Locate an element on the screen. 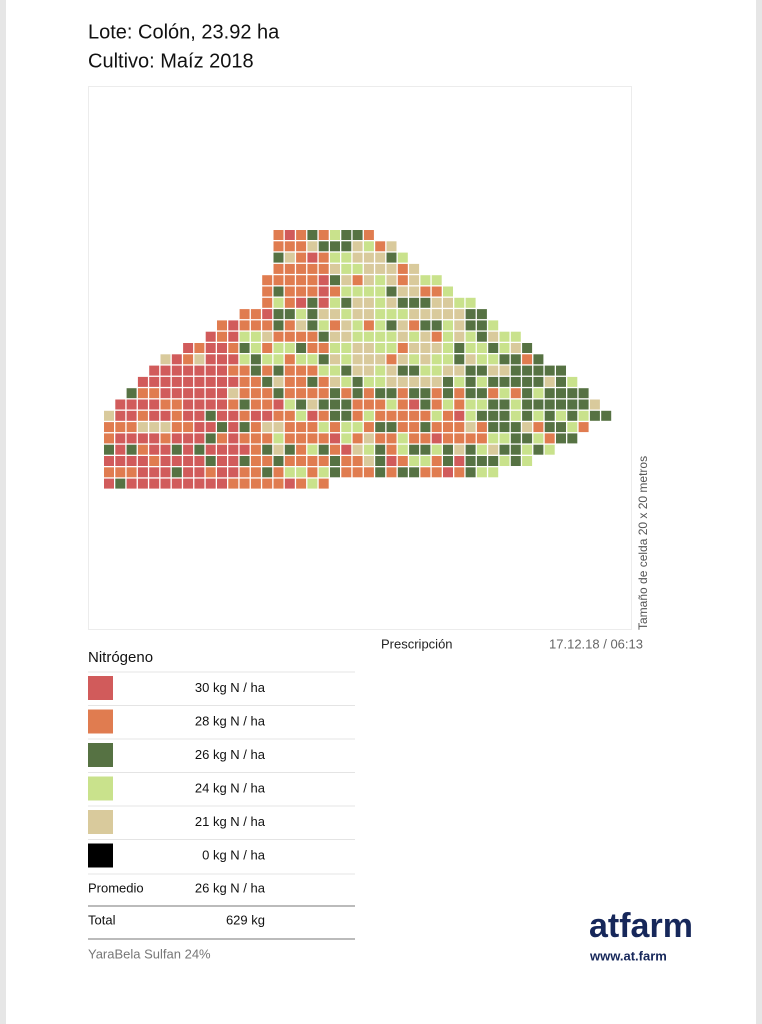  legend-swatch is located at coordinates (100, 855).